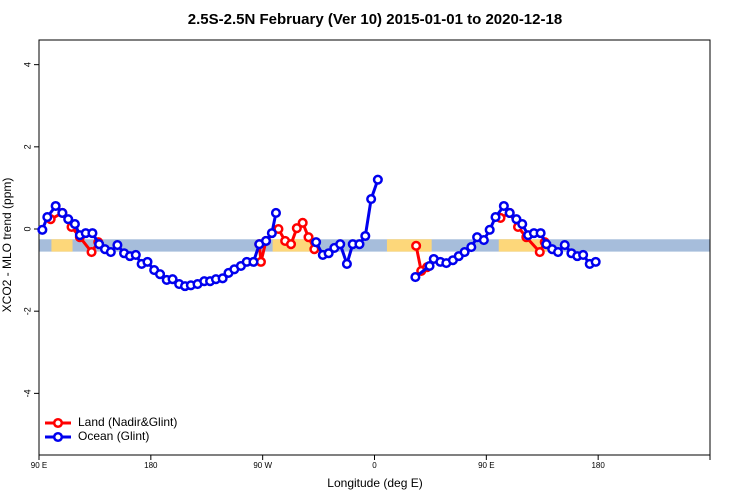 The height and width of the screenshot is (500, 750). Describe the element at coordinates (27, 229) in the screenshot. I see `y-tick-label: 0` at that location.